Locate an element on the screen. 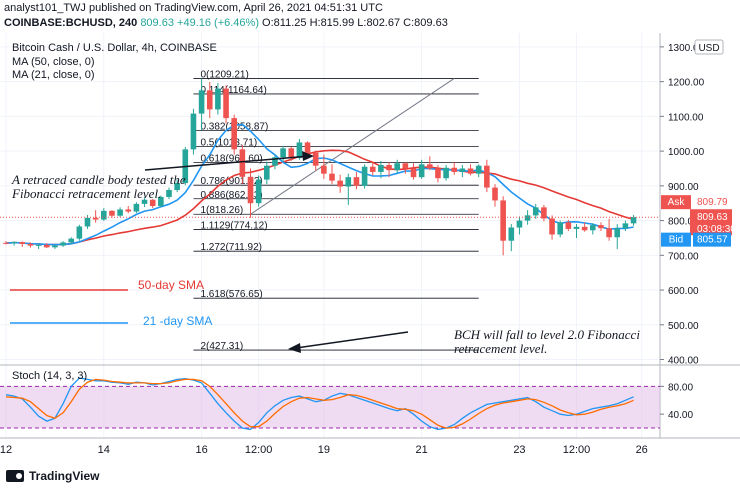  time-tick-label: 23 is located at coordinates (519, 450).